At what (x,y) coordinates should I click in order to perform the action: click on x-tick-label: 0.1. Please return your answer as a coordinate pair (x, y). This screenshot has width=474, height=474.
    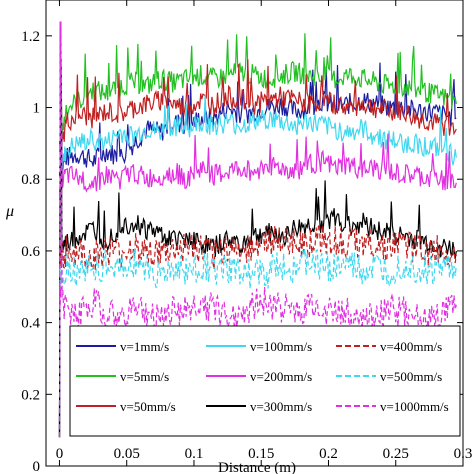
    Looking at the image, I should click on (194, 454).